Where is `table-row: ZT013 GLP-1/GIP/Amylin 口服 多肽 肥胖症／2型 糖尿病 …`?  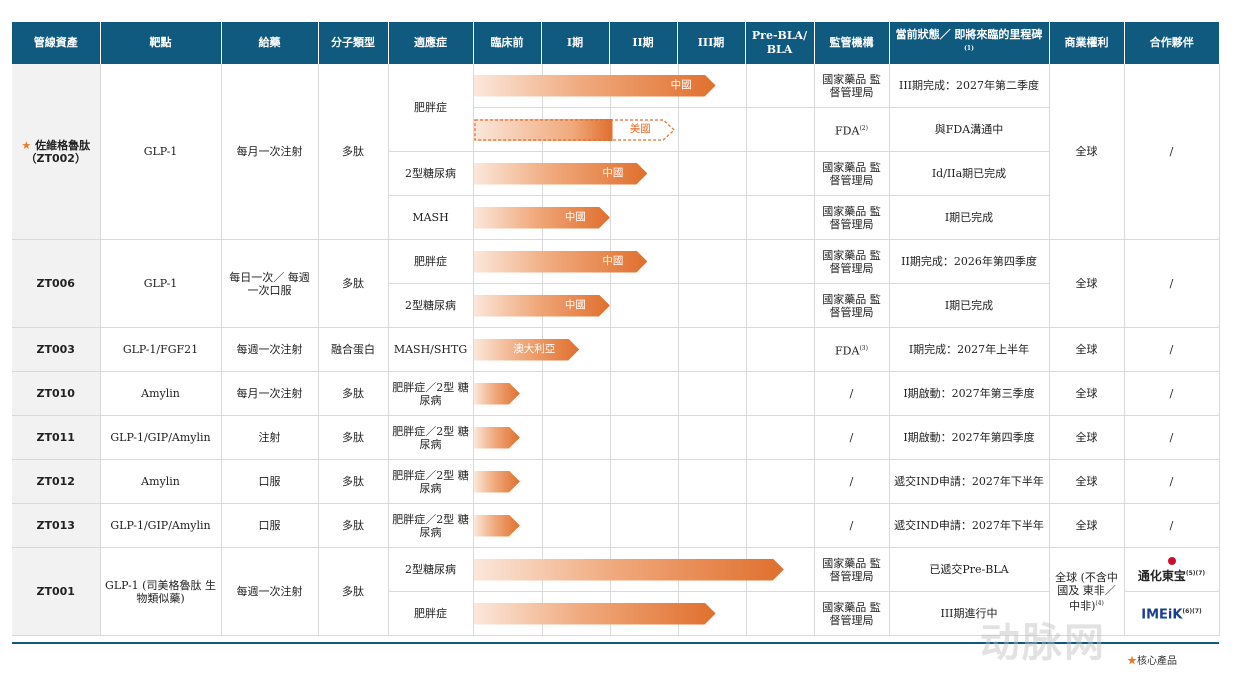 table-row: ZT013 GLP-1/GIP/Amylin 口服 多肽 肥胖症／2型 糖尿病 … is located at coordinates (616, 525).